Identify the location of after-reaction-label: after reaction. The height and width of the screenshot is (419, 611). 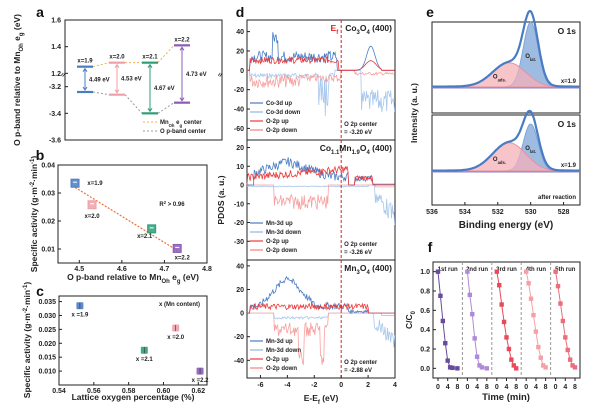
(557, 198).